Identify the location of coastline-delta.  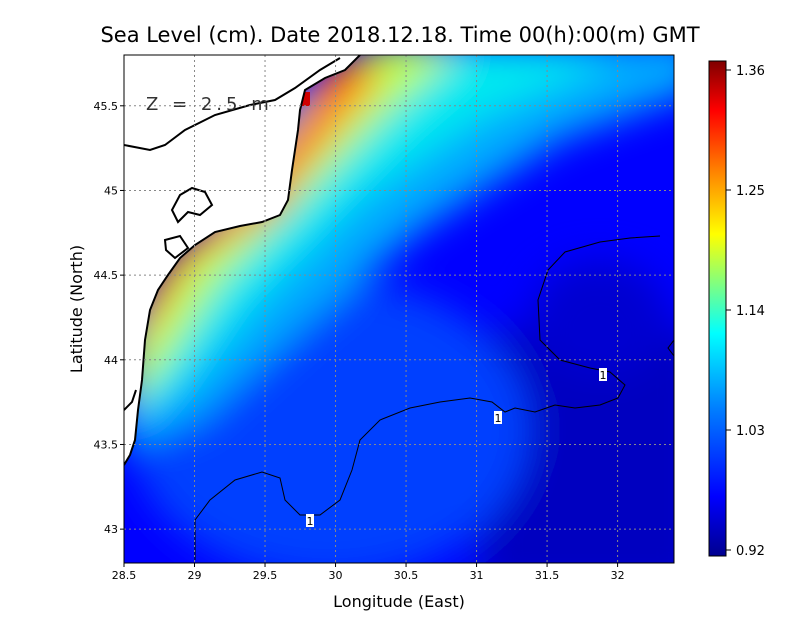
(188, 223).